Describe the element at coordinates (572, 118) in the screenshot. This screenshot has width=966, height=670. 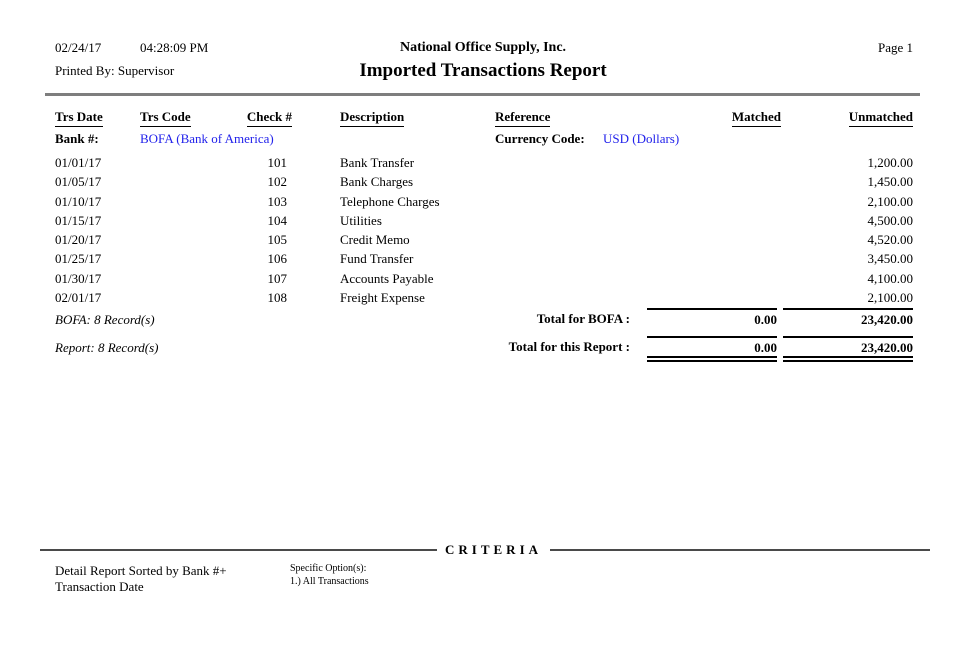
I see `col-header-reference: Reference` at that location.